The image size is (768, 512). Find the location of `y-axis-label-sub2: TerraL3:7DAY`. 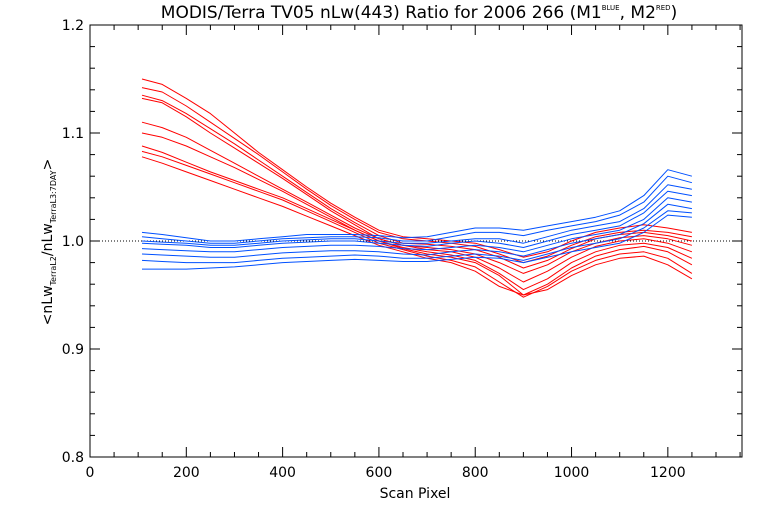

y-axis-label-sub2: TerraL3:7DAY is located at coordinates (53, 197).